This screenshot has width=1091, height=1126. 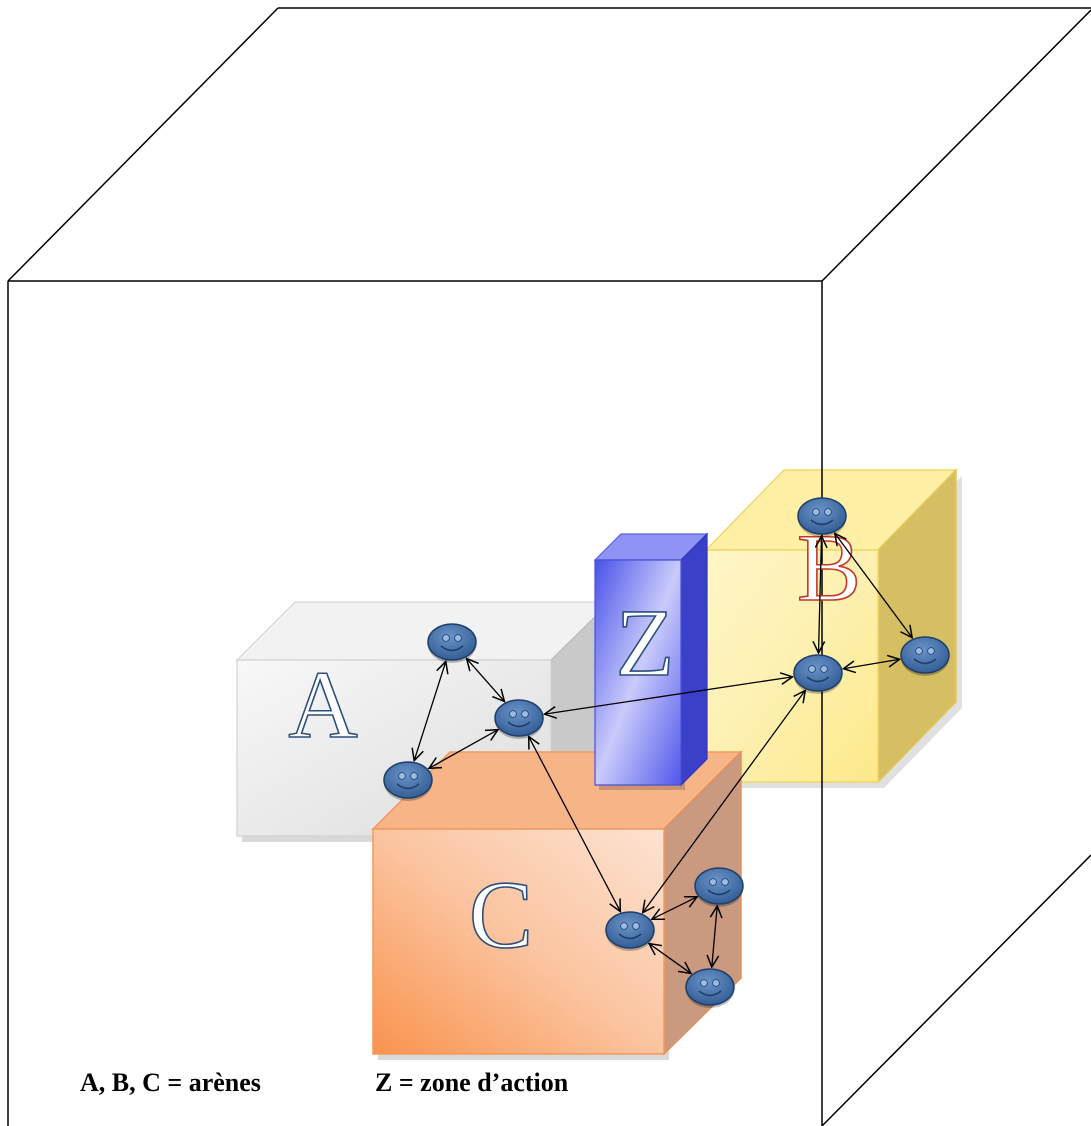 What do you see at coordinates (170, 1083) in the screenshot?
I see `legend-arenes: A, B, C = arènes` at bounding box center [170, 1083].